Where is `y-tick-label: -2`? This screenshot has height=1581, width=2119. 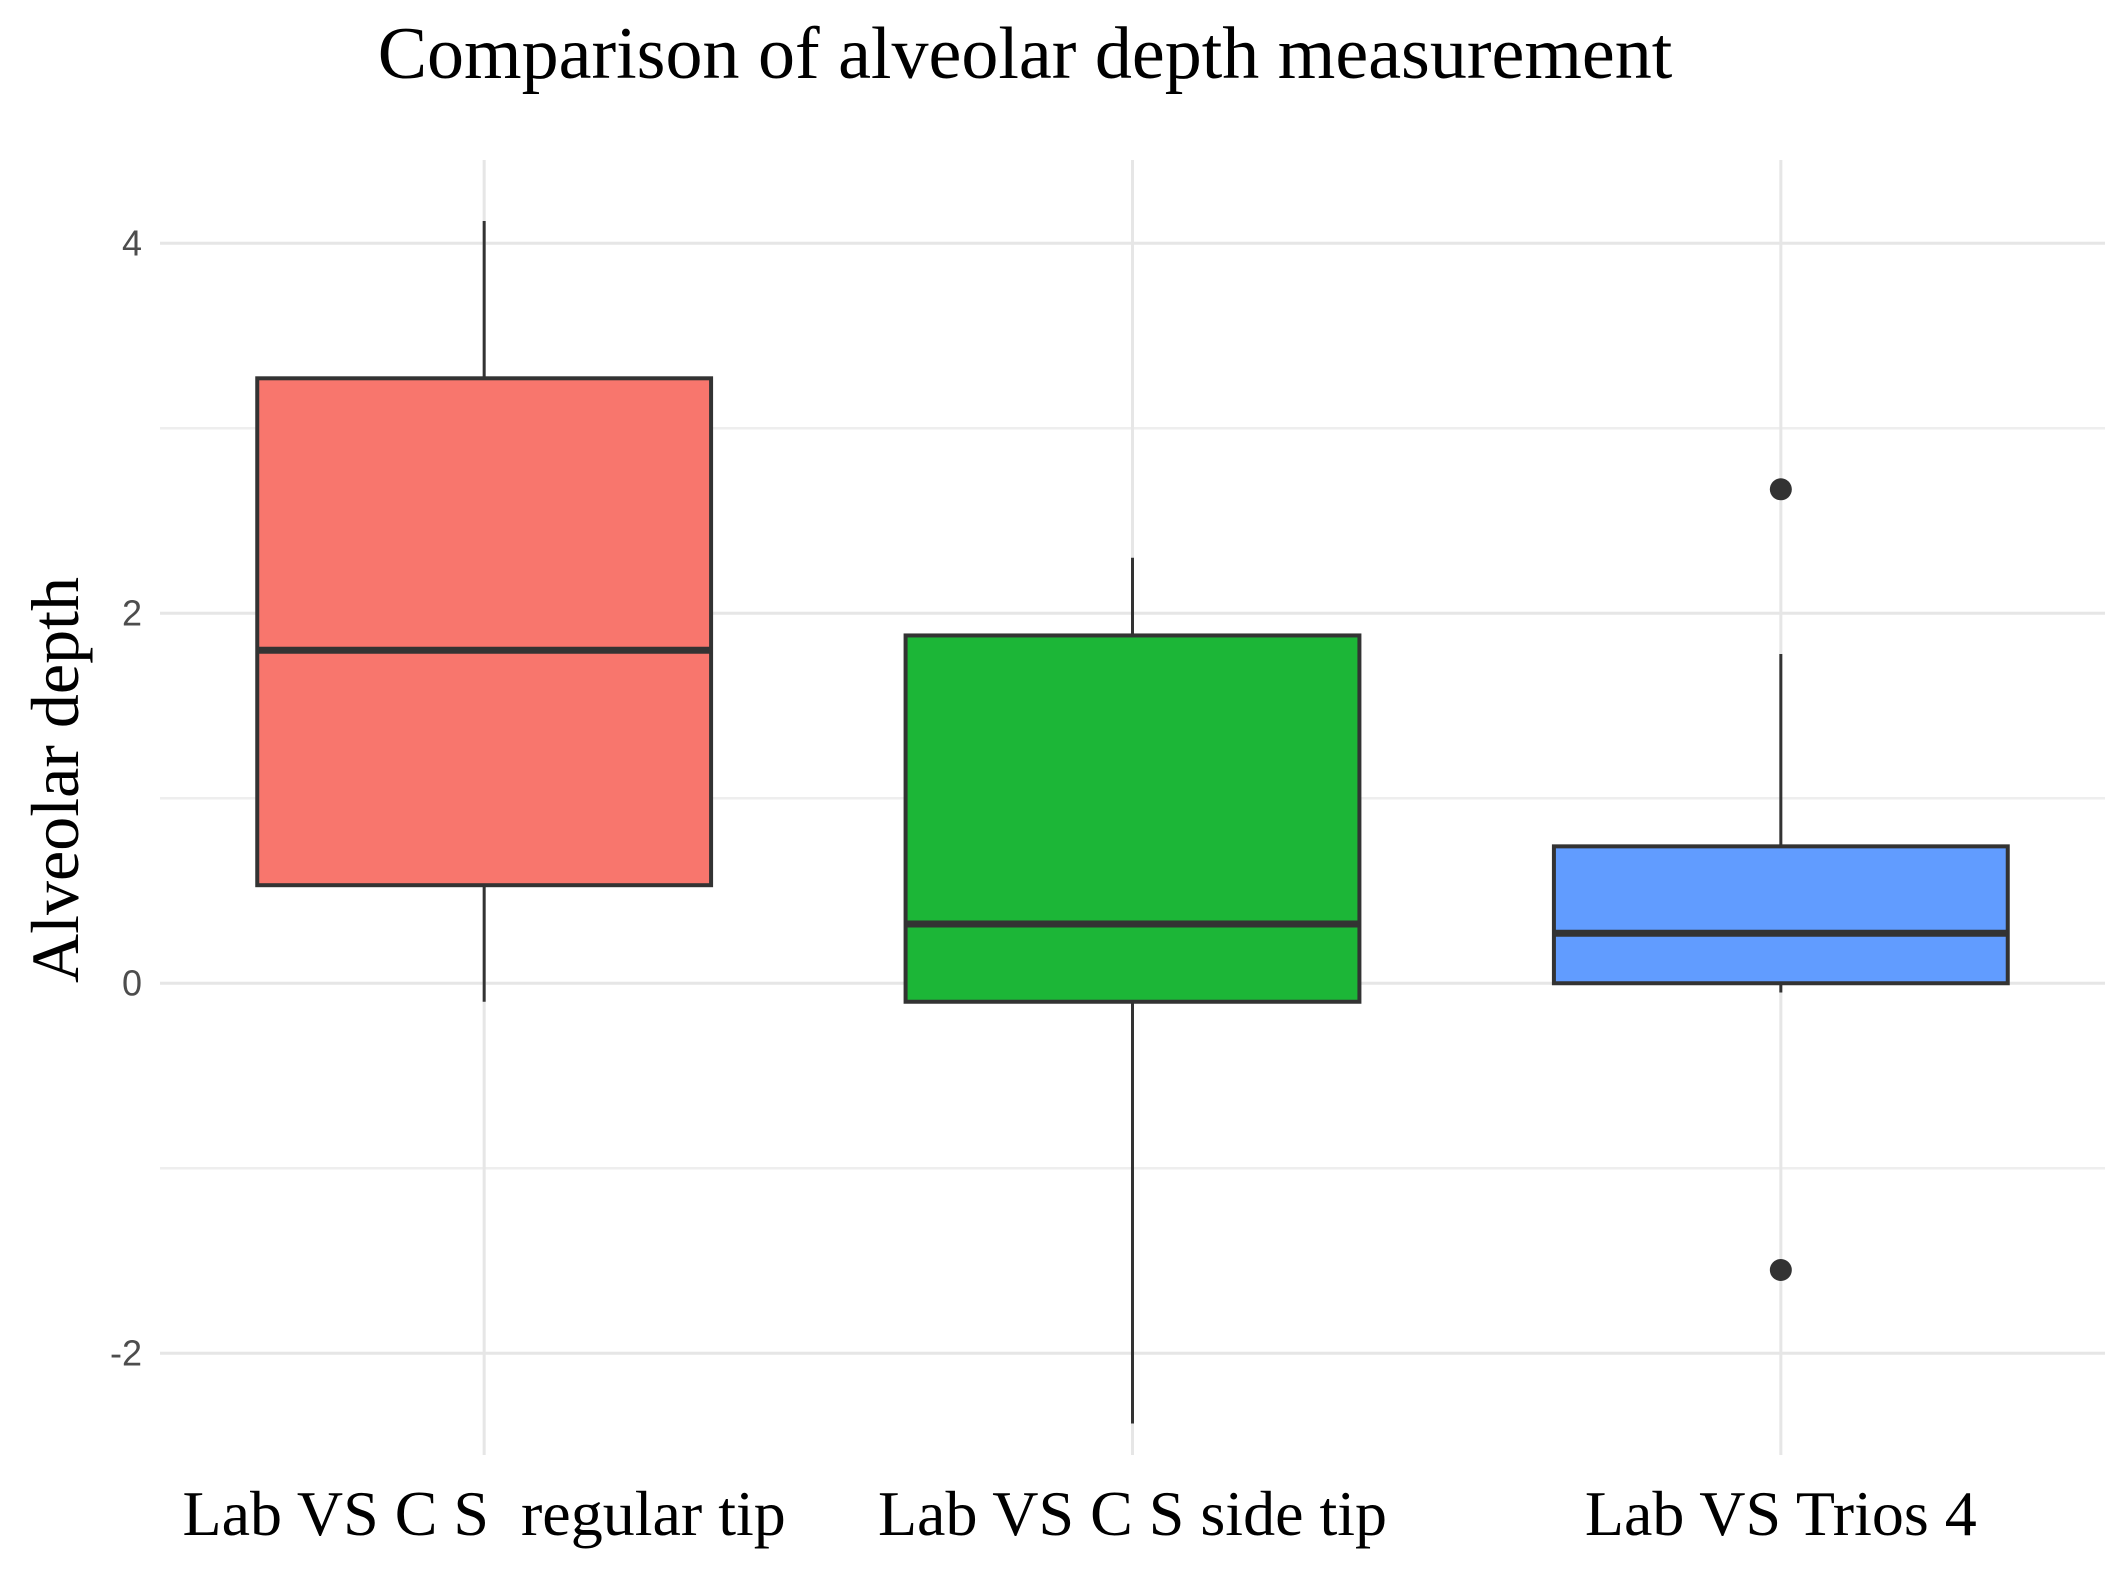 y-tick-label: -2 is located at coordinates (126, 1352).